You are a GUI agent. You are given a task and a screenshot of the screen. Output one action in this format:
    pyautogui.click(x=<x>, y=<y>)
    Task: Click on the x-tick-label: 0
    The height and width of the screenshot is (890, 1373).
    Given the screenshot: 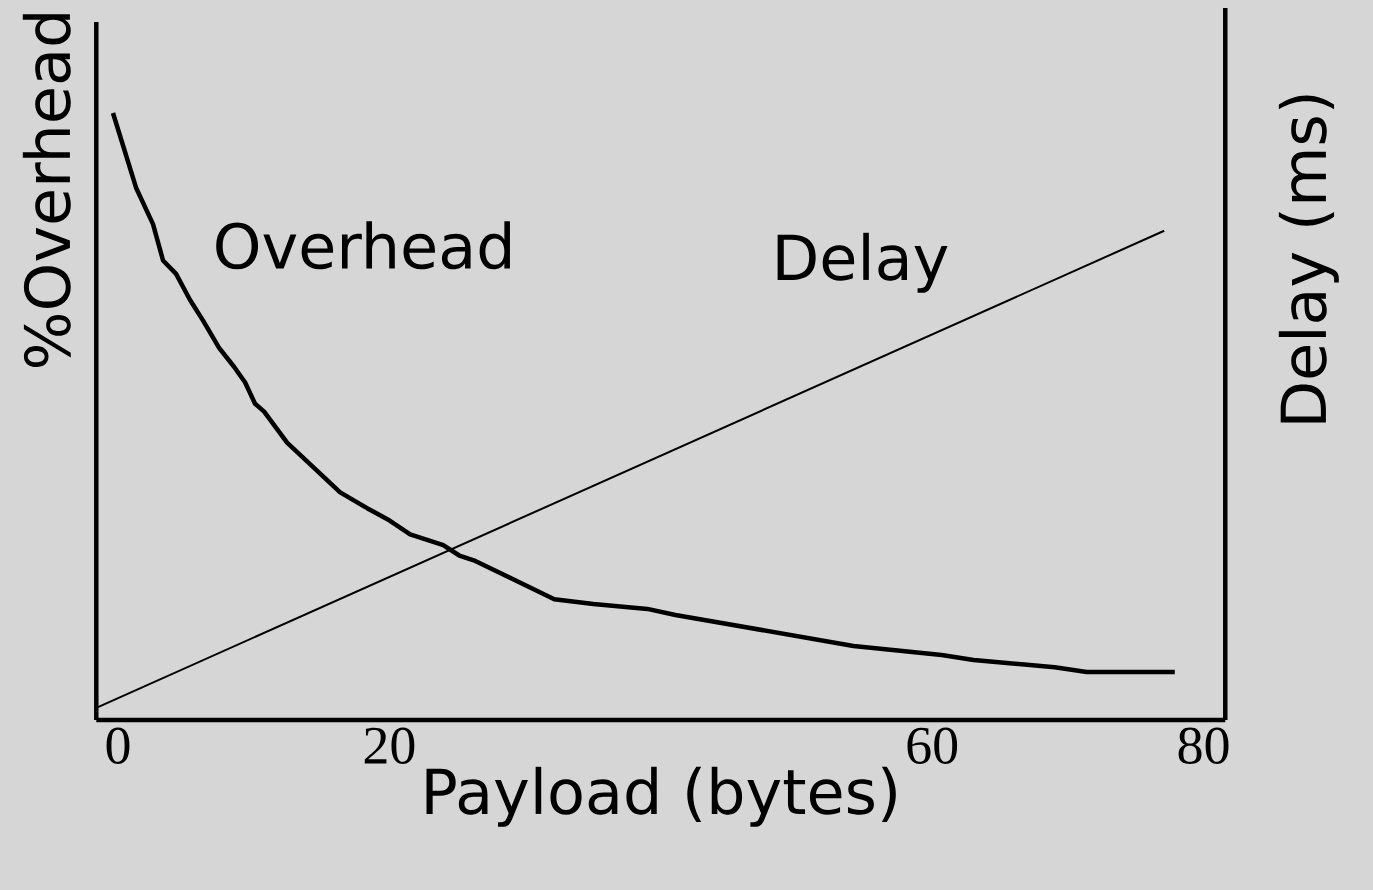 What is the action you would take?
    pyautogui.click(x=118, y=745)
    